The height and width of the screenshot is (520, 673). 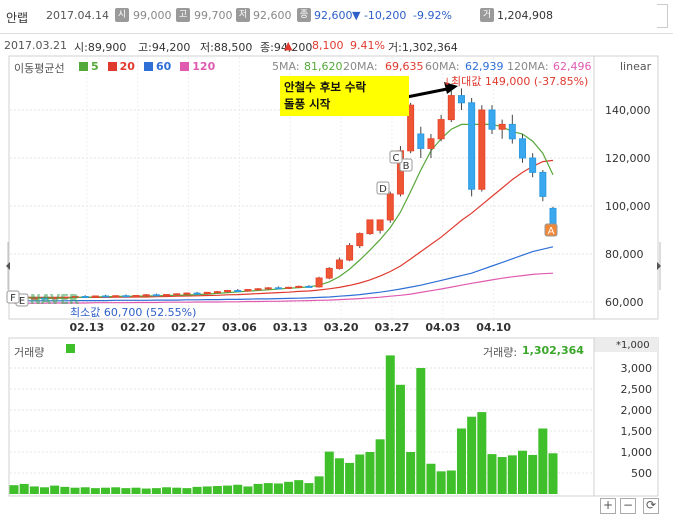 What do you see at coordinates (333, 15) in the screenshot?
I see `close-value: 92,600` at bounding box center [333, 15].